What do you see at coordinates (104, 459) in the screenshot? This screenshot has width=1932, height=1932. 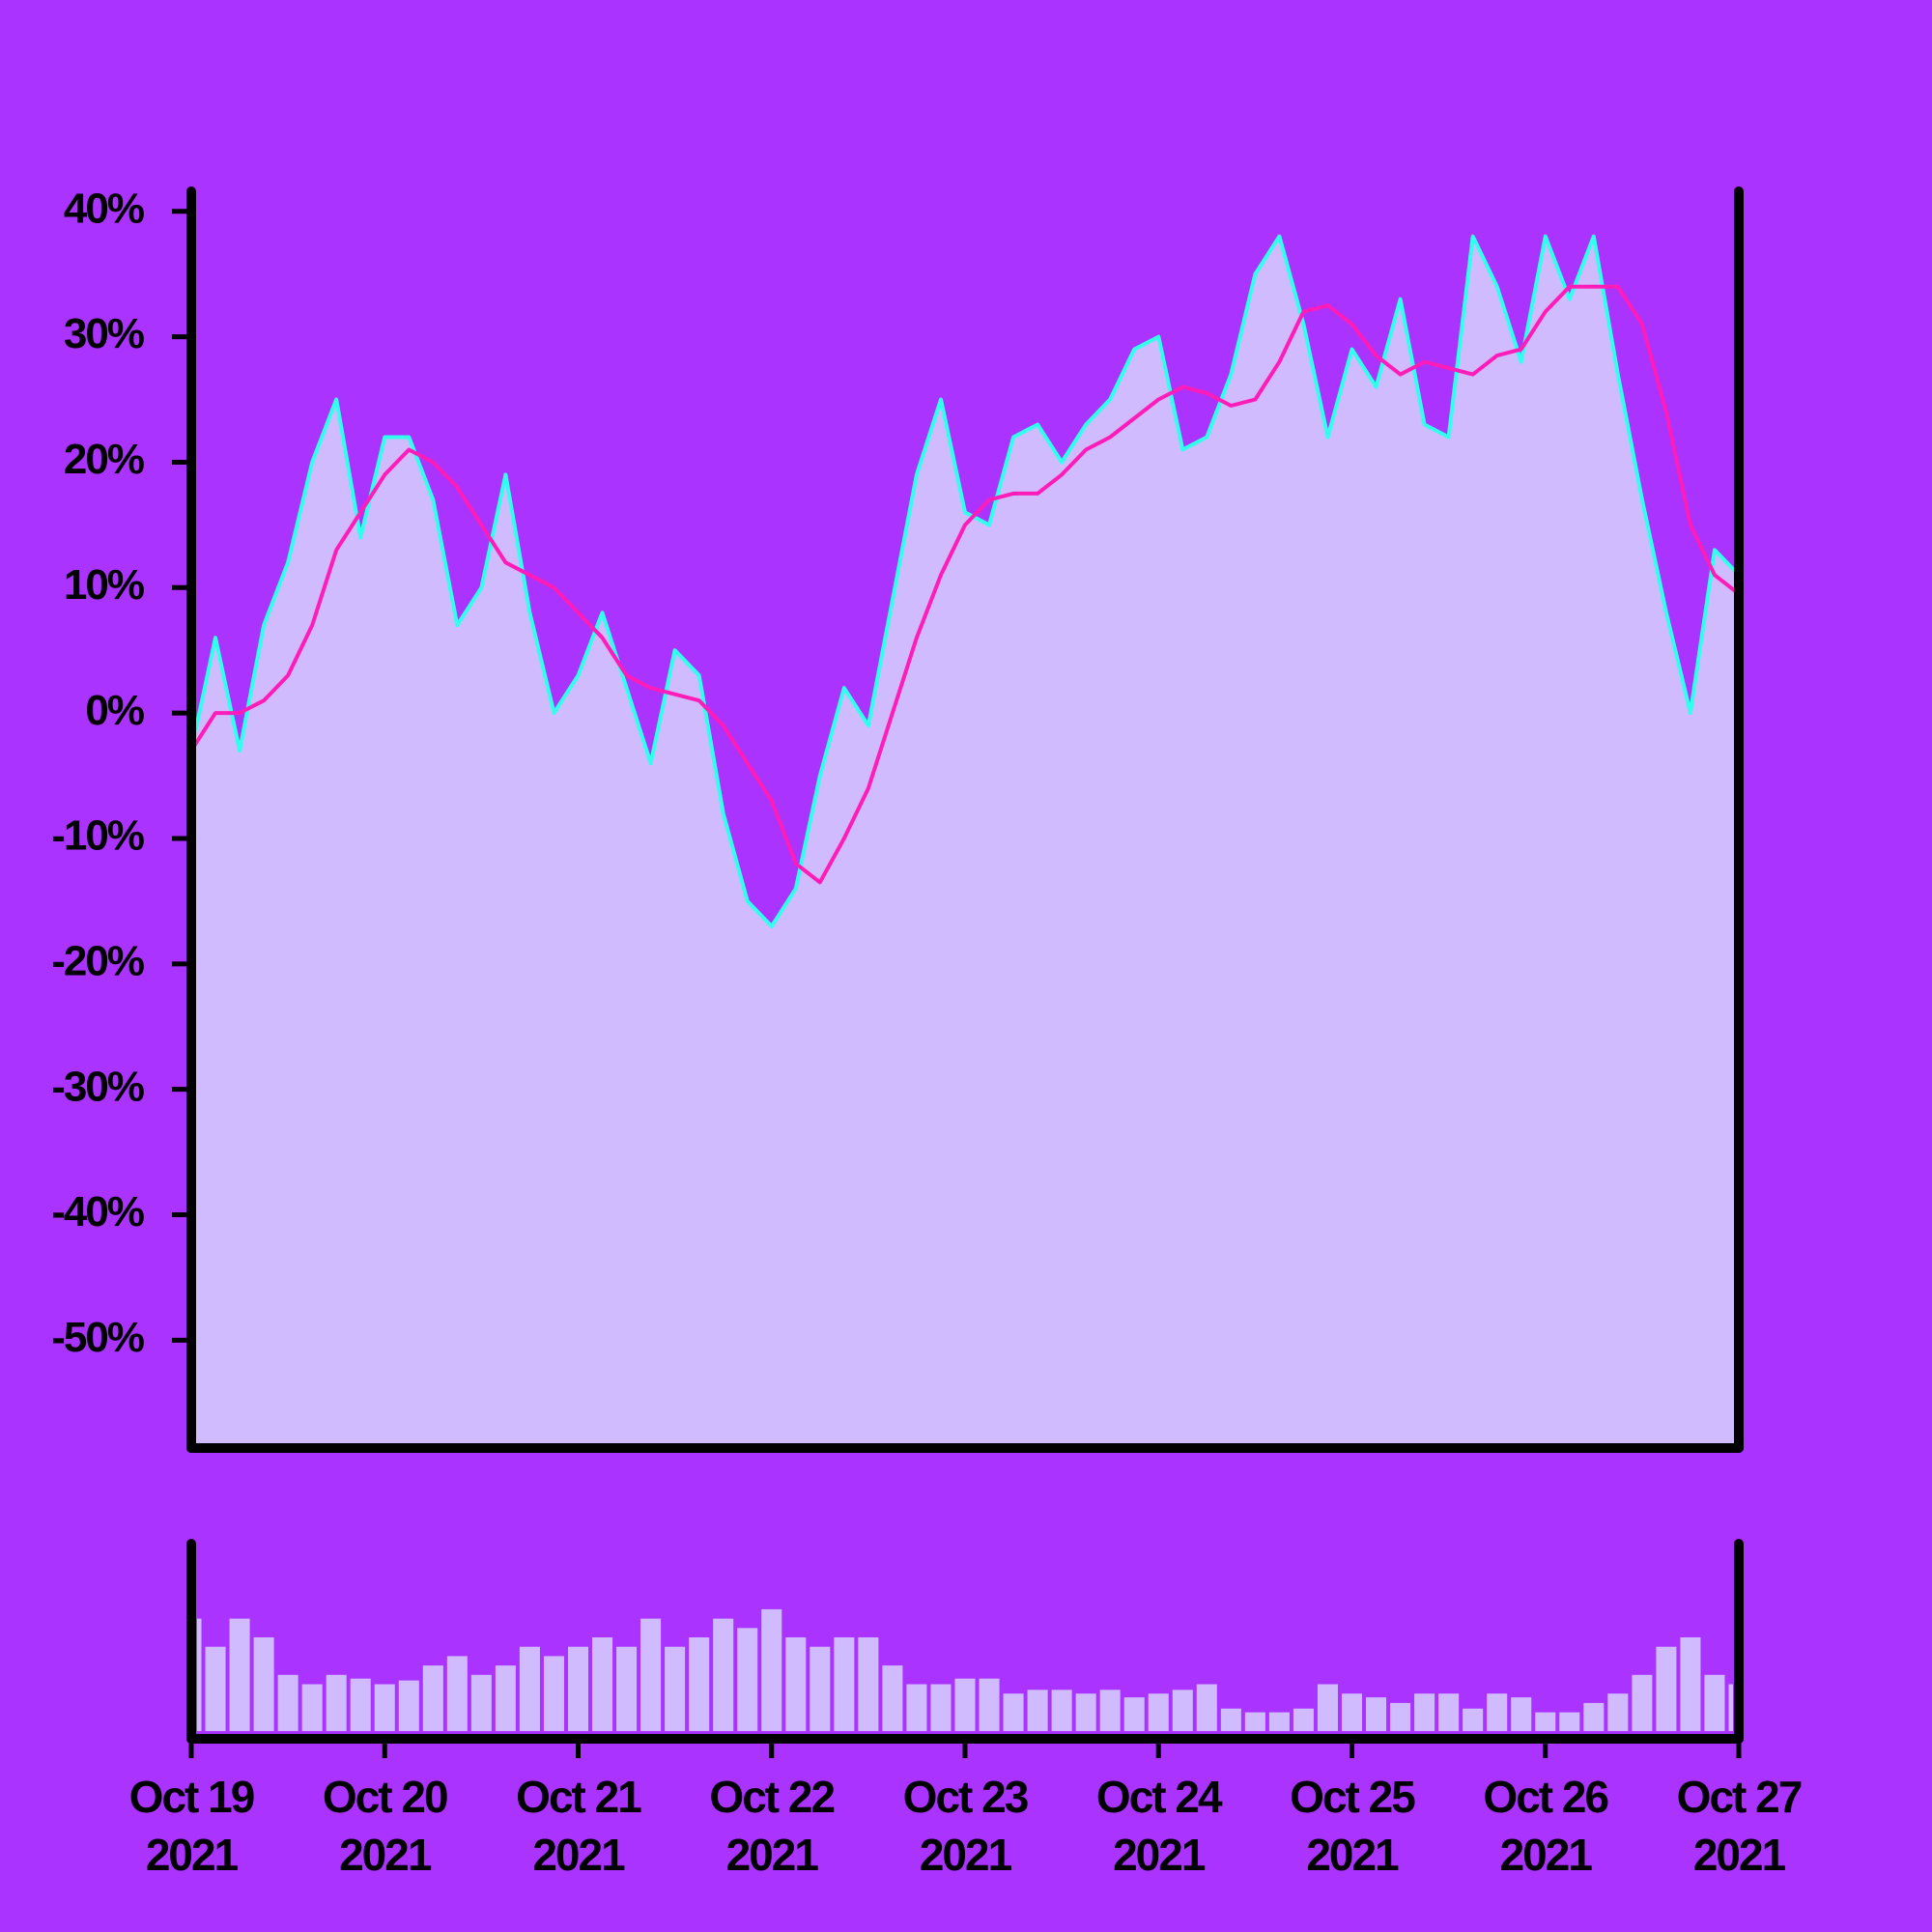 I see `y-tick-label: 20%` at bounding box center [104, 459].